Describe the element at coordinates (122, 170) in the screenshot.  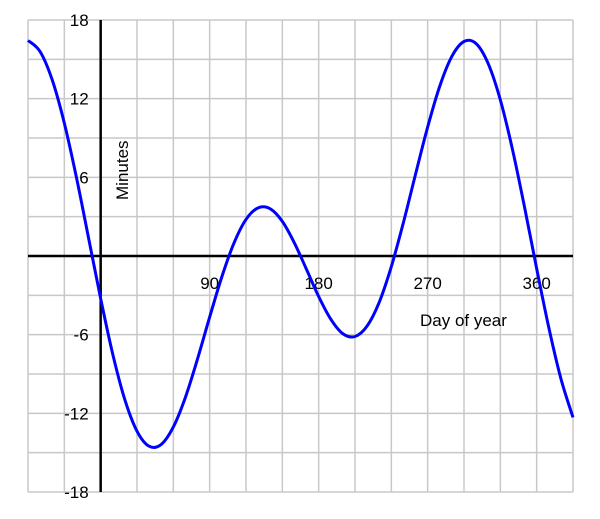
I see `y-axis-label: Minutes` at that location.